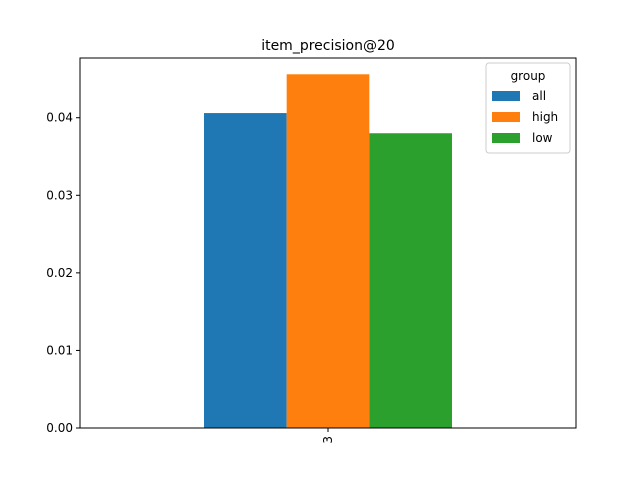  I want to click on legend-entries: all high low, so click(525, 117).